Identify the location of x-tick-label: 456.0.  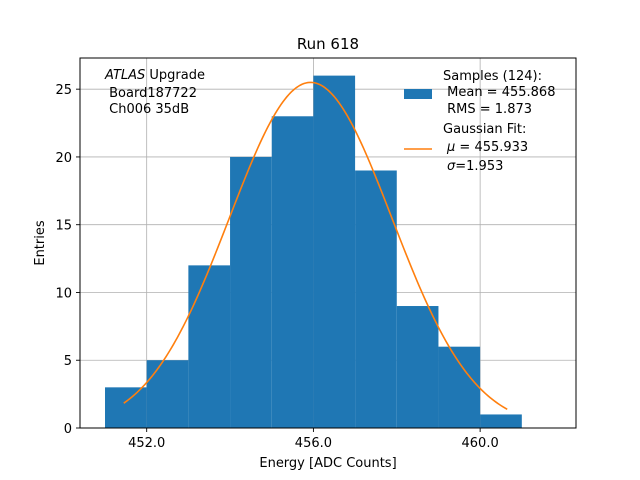
(313, 443).